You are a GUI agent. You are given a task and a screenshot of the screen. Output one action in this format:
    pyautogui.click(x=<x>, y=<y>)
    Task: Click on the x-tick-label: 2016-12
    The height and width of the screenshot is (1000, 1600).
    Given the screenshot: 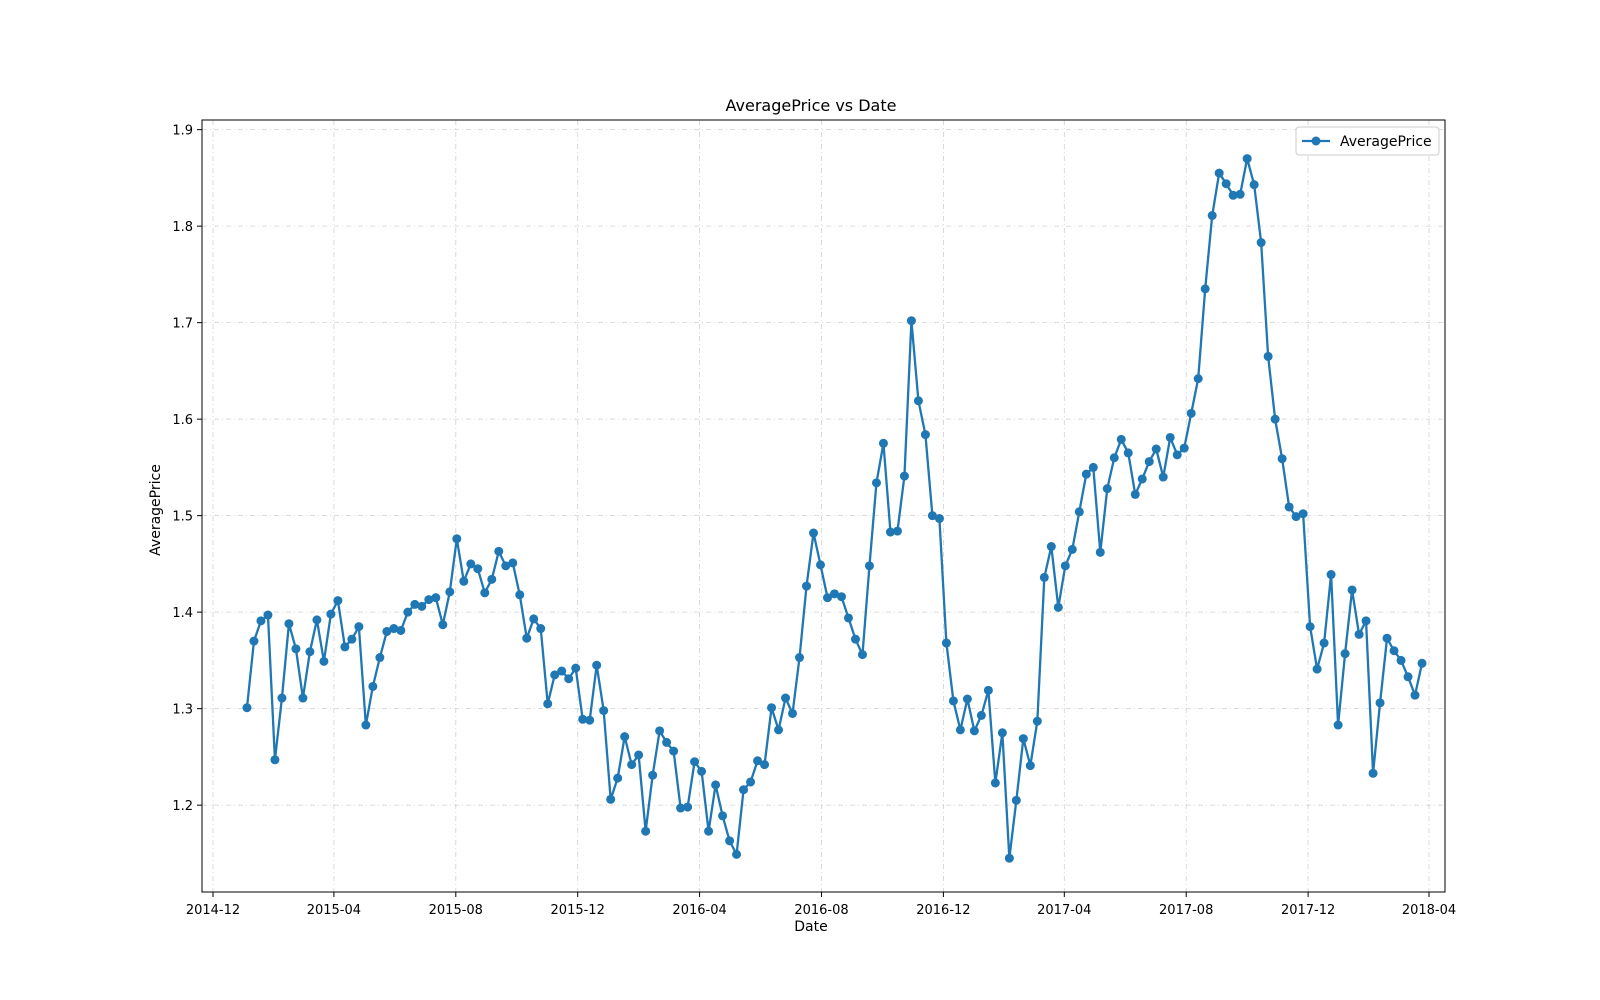 What is the action you would take?
    pyautogui.click(x=943, y=910)
    